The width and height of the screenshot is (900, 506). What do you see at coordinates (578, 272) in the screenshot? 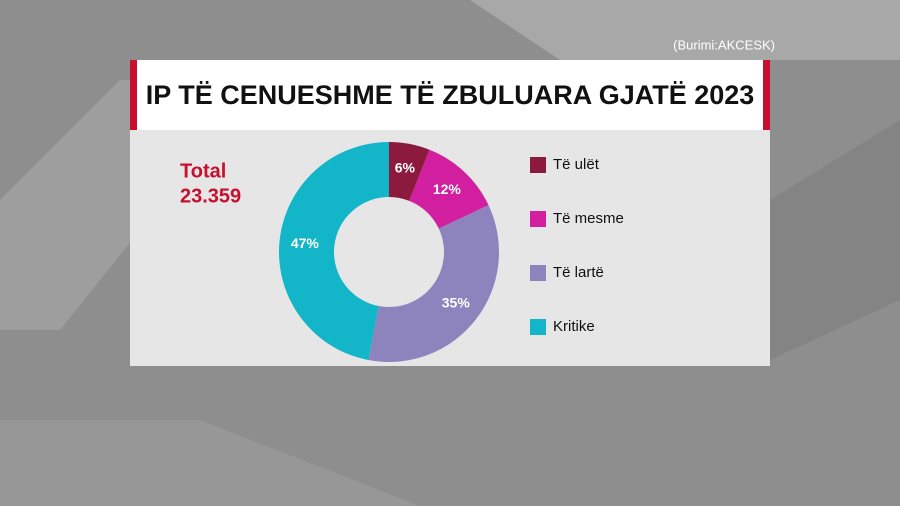
I see `legend-label: Të lartë` at bounding box center [578, 272].